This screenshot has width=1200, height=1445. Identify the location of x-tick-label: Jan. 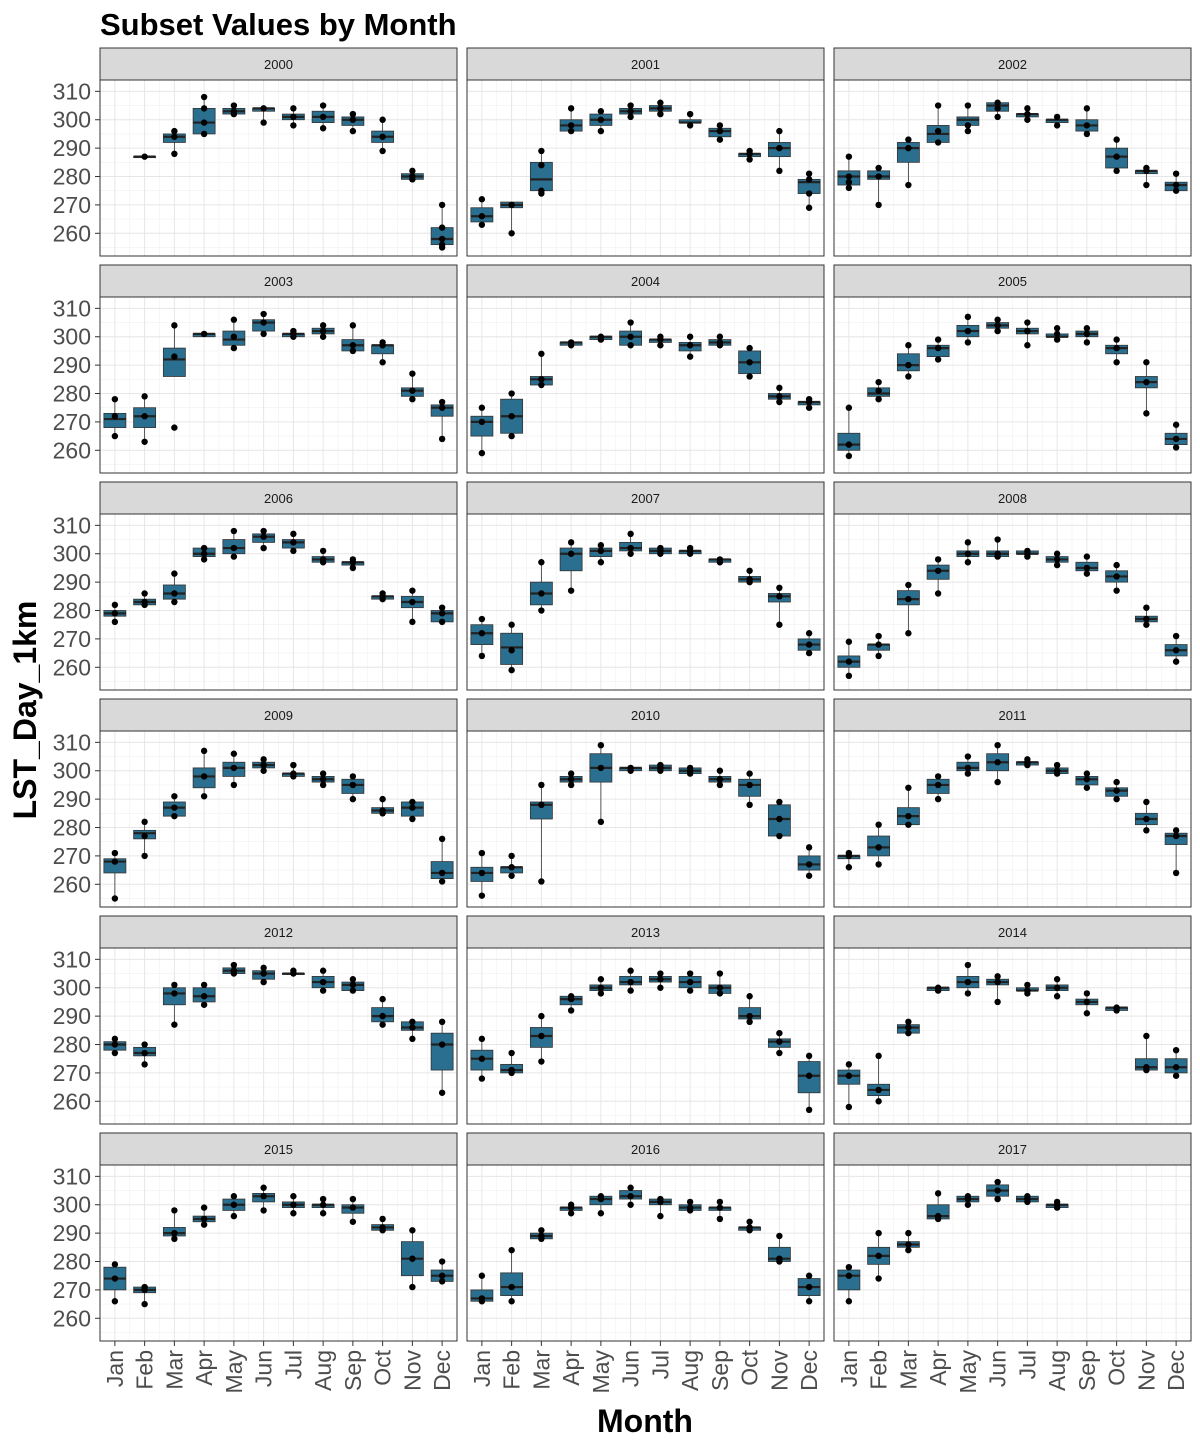
(849, 1368).